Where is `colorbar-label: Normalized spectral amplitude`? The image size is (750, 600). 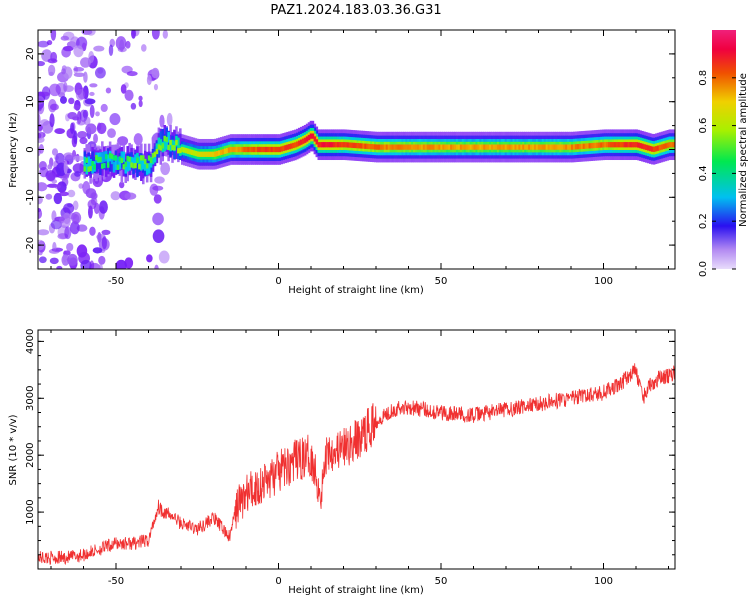 colorbar-label: Normalized spectral amplitude is located at coordinates (743, 150).